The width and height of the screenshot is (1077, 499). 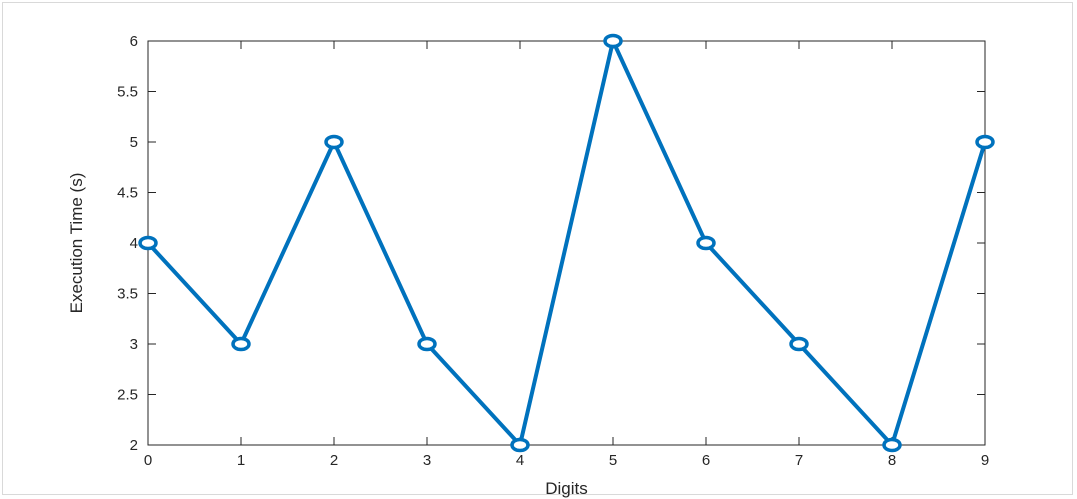 What do you see at coordinates (799, 460) in the screenshot?
I see `x-tick-label: 7` at bounding box center [799, 460].